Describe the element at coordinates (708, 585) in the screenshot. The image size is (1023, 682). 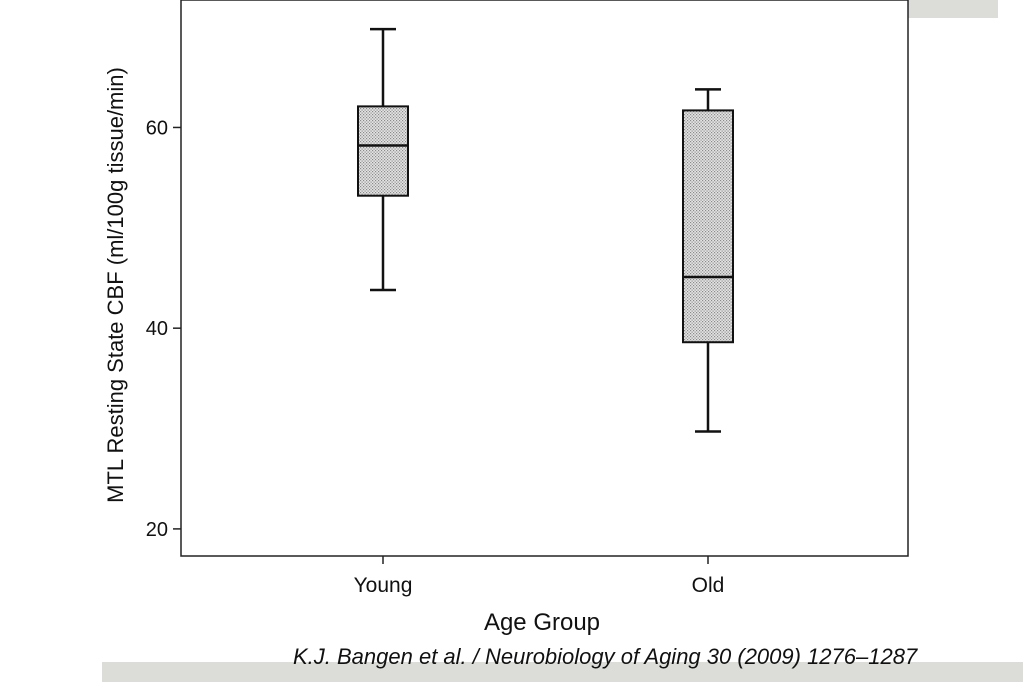
I see `x-tick-label: Old` at that location.